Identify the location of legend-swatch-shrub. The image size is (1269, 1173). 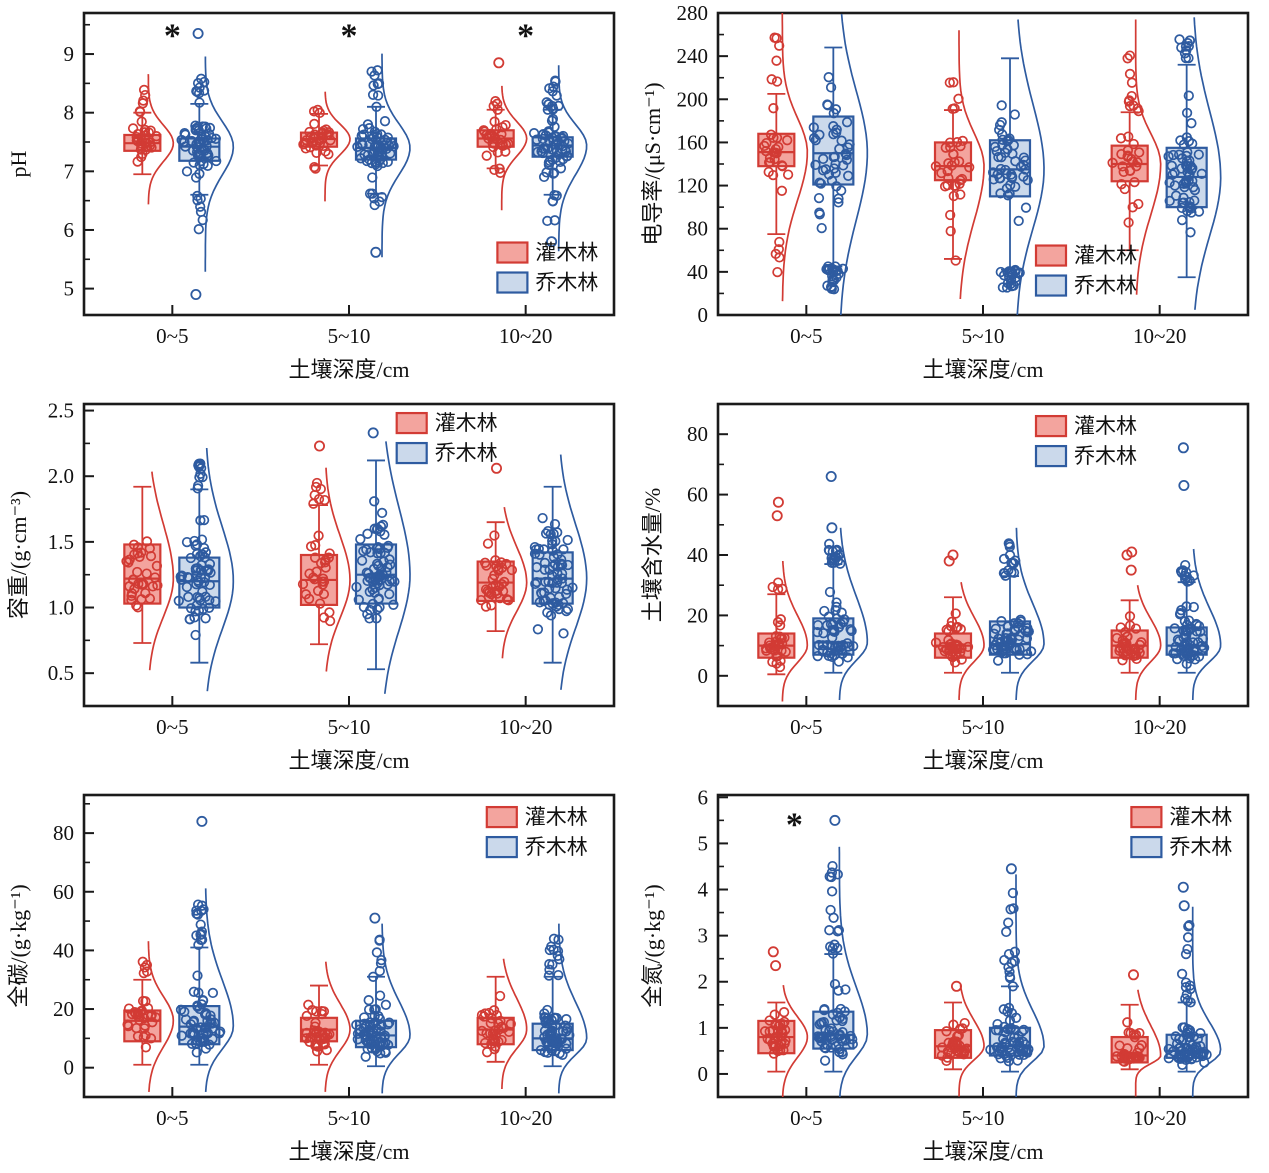
(411, 423).